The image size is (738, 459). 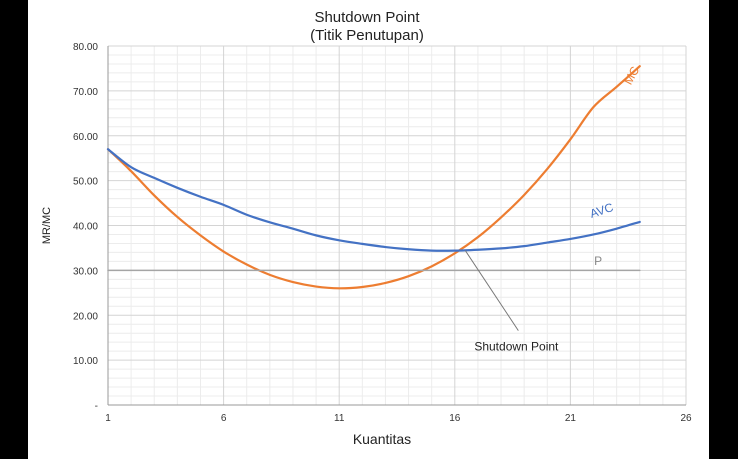 What do you see at coordinates (339, 418) in the screenshot?
I see `x-tick-label: 11` at bounding box center [339, 418].